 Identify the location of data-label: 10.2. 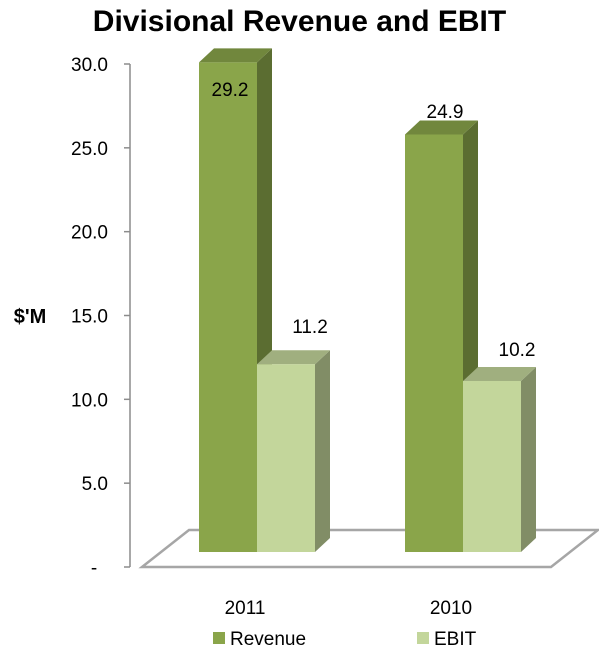
(517, 350).